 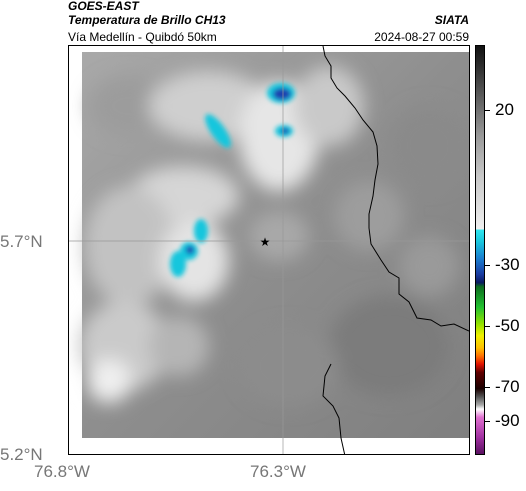 What do you see at coordinates (334, 408) in the screenshot?
I see `admin-border-south` at bounding box center [334, 408].